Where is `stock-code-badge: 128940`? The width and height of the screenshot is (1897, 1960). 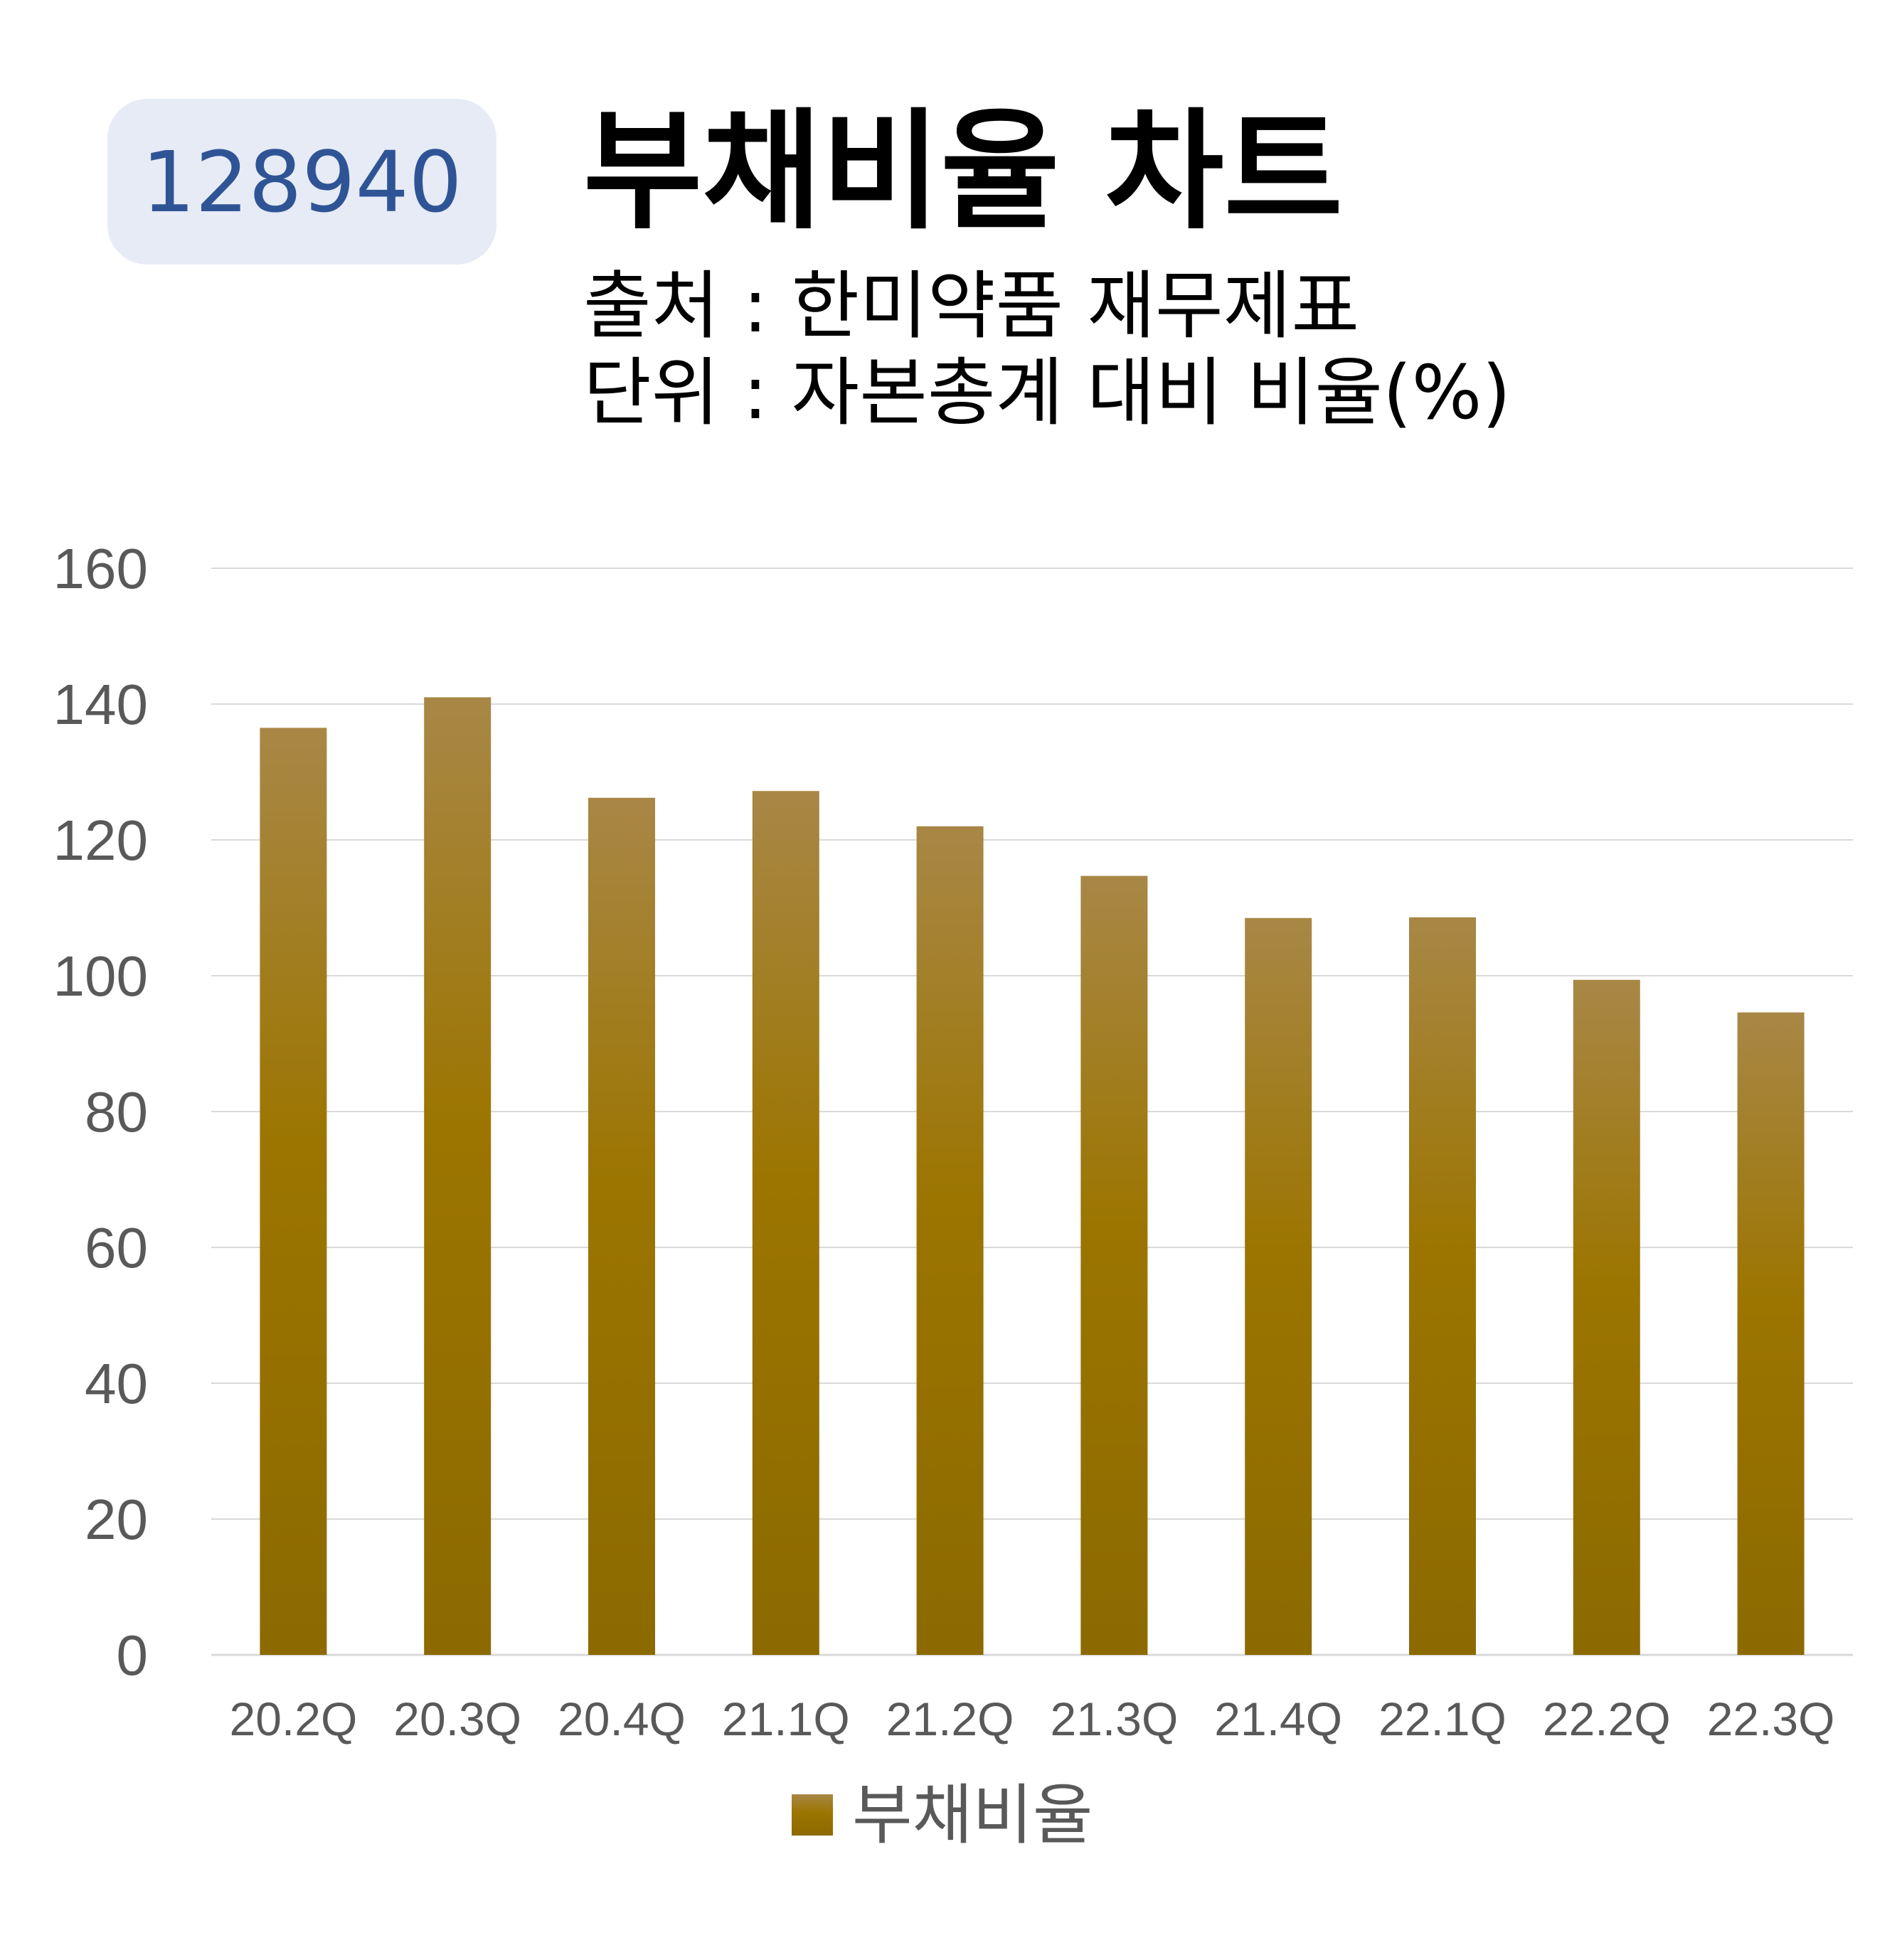 stock-code-badge: 128940 is located at coordinates (302, 182).